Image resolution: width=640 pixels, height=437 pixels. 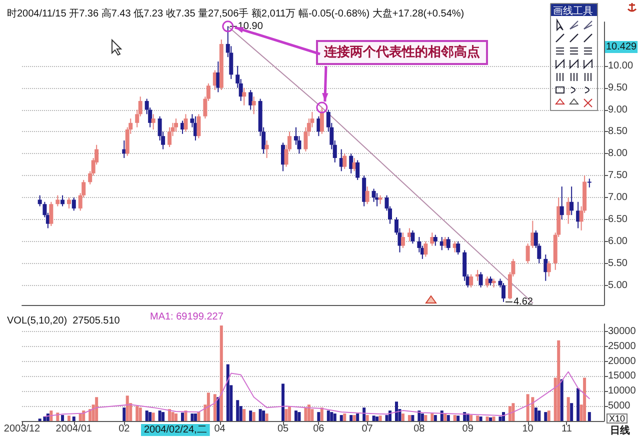 I want to click on text: X10, so click(x=617, y=419).